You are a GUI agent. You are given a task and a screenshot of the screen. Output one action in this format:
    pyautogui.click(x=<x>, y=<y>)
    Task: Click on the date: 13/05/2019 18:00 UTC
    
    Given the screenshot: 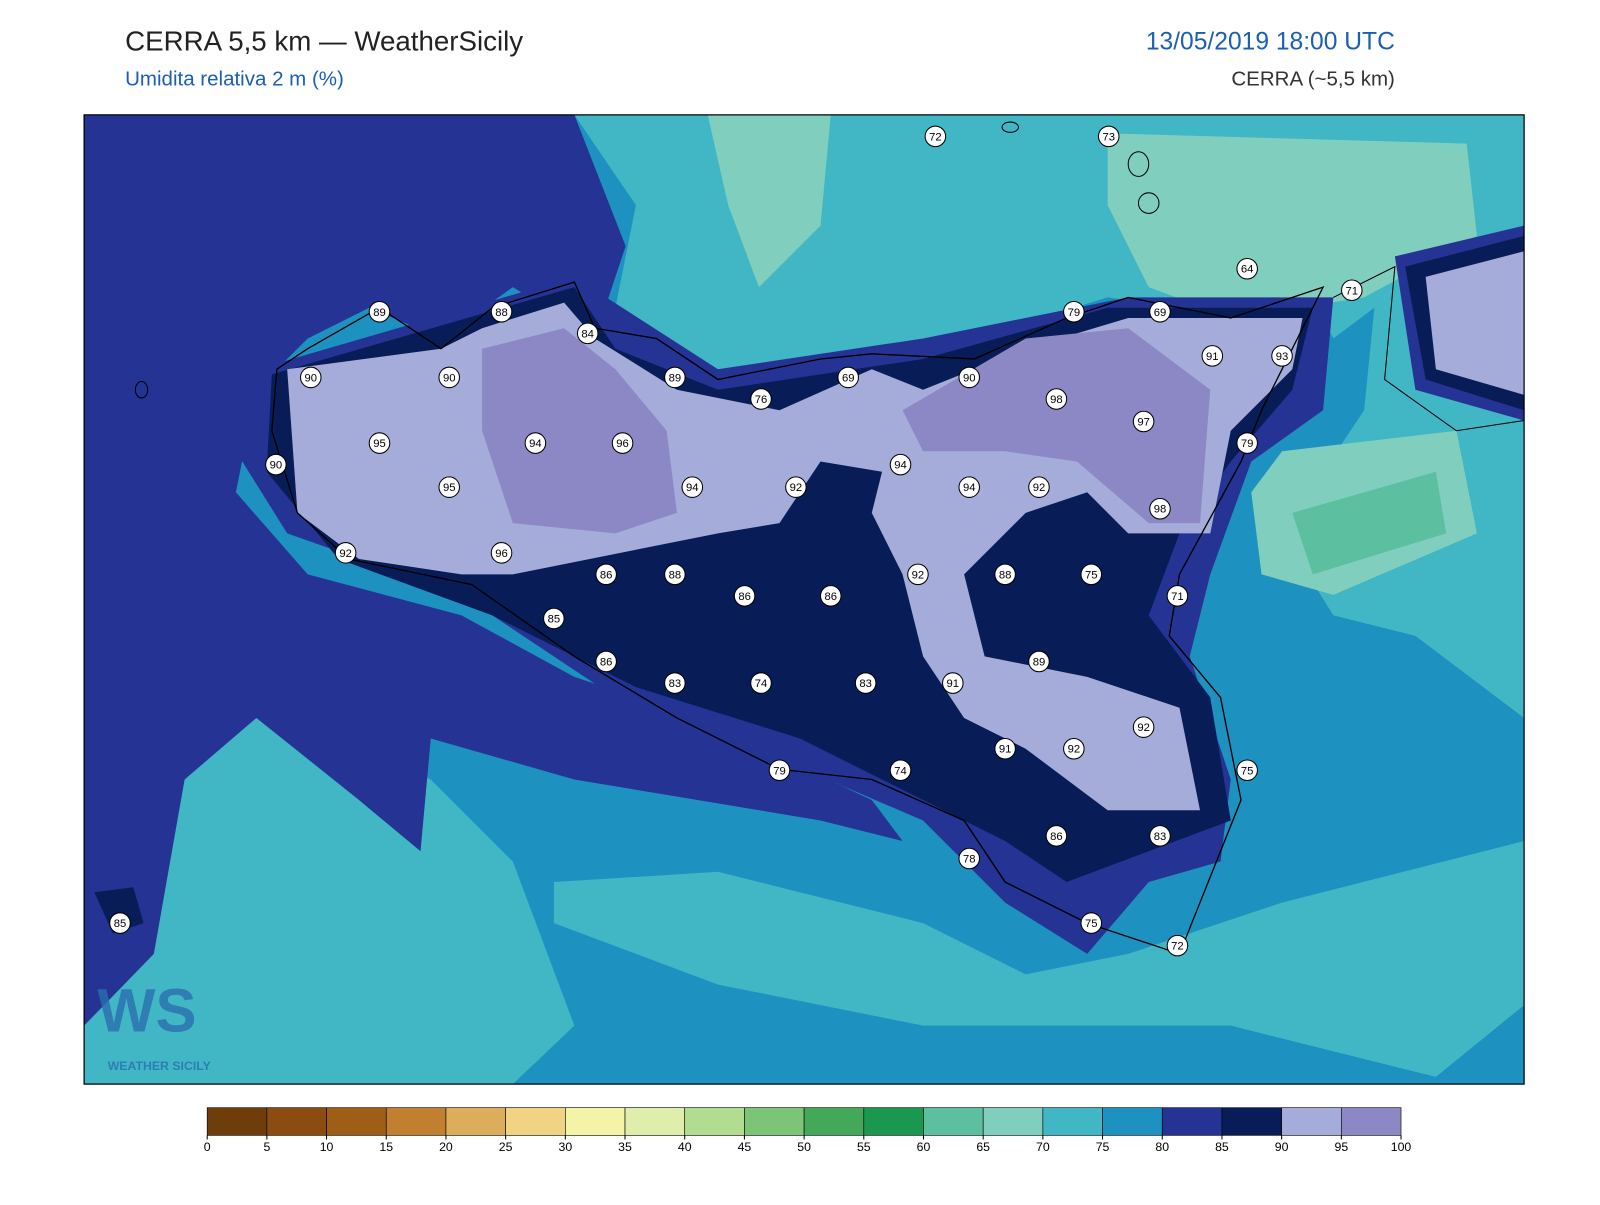 What is the action you would take?
    pyautogui.click(x=1270, y=42)
    